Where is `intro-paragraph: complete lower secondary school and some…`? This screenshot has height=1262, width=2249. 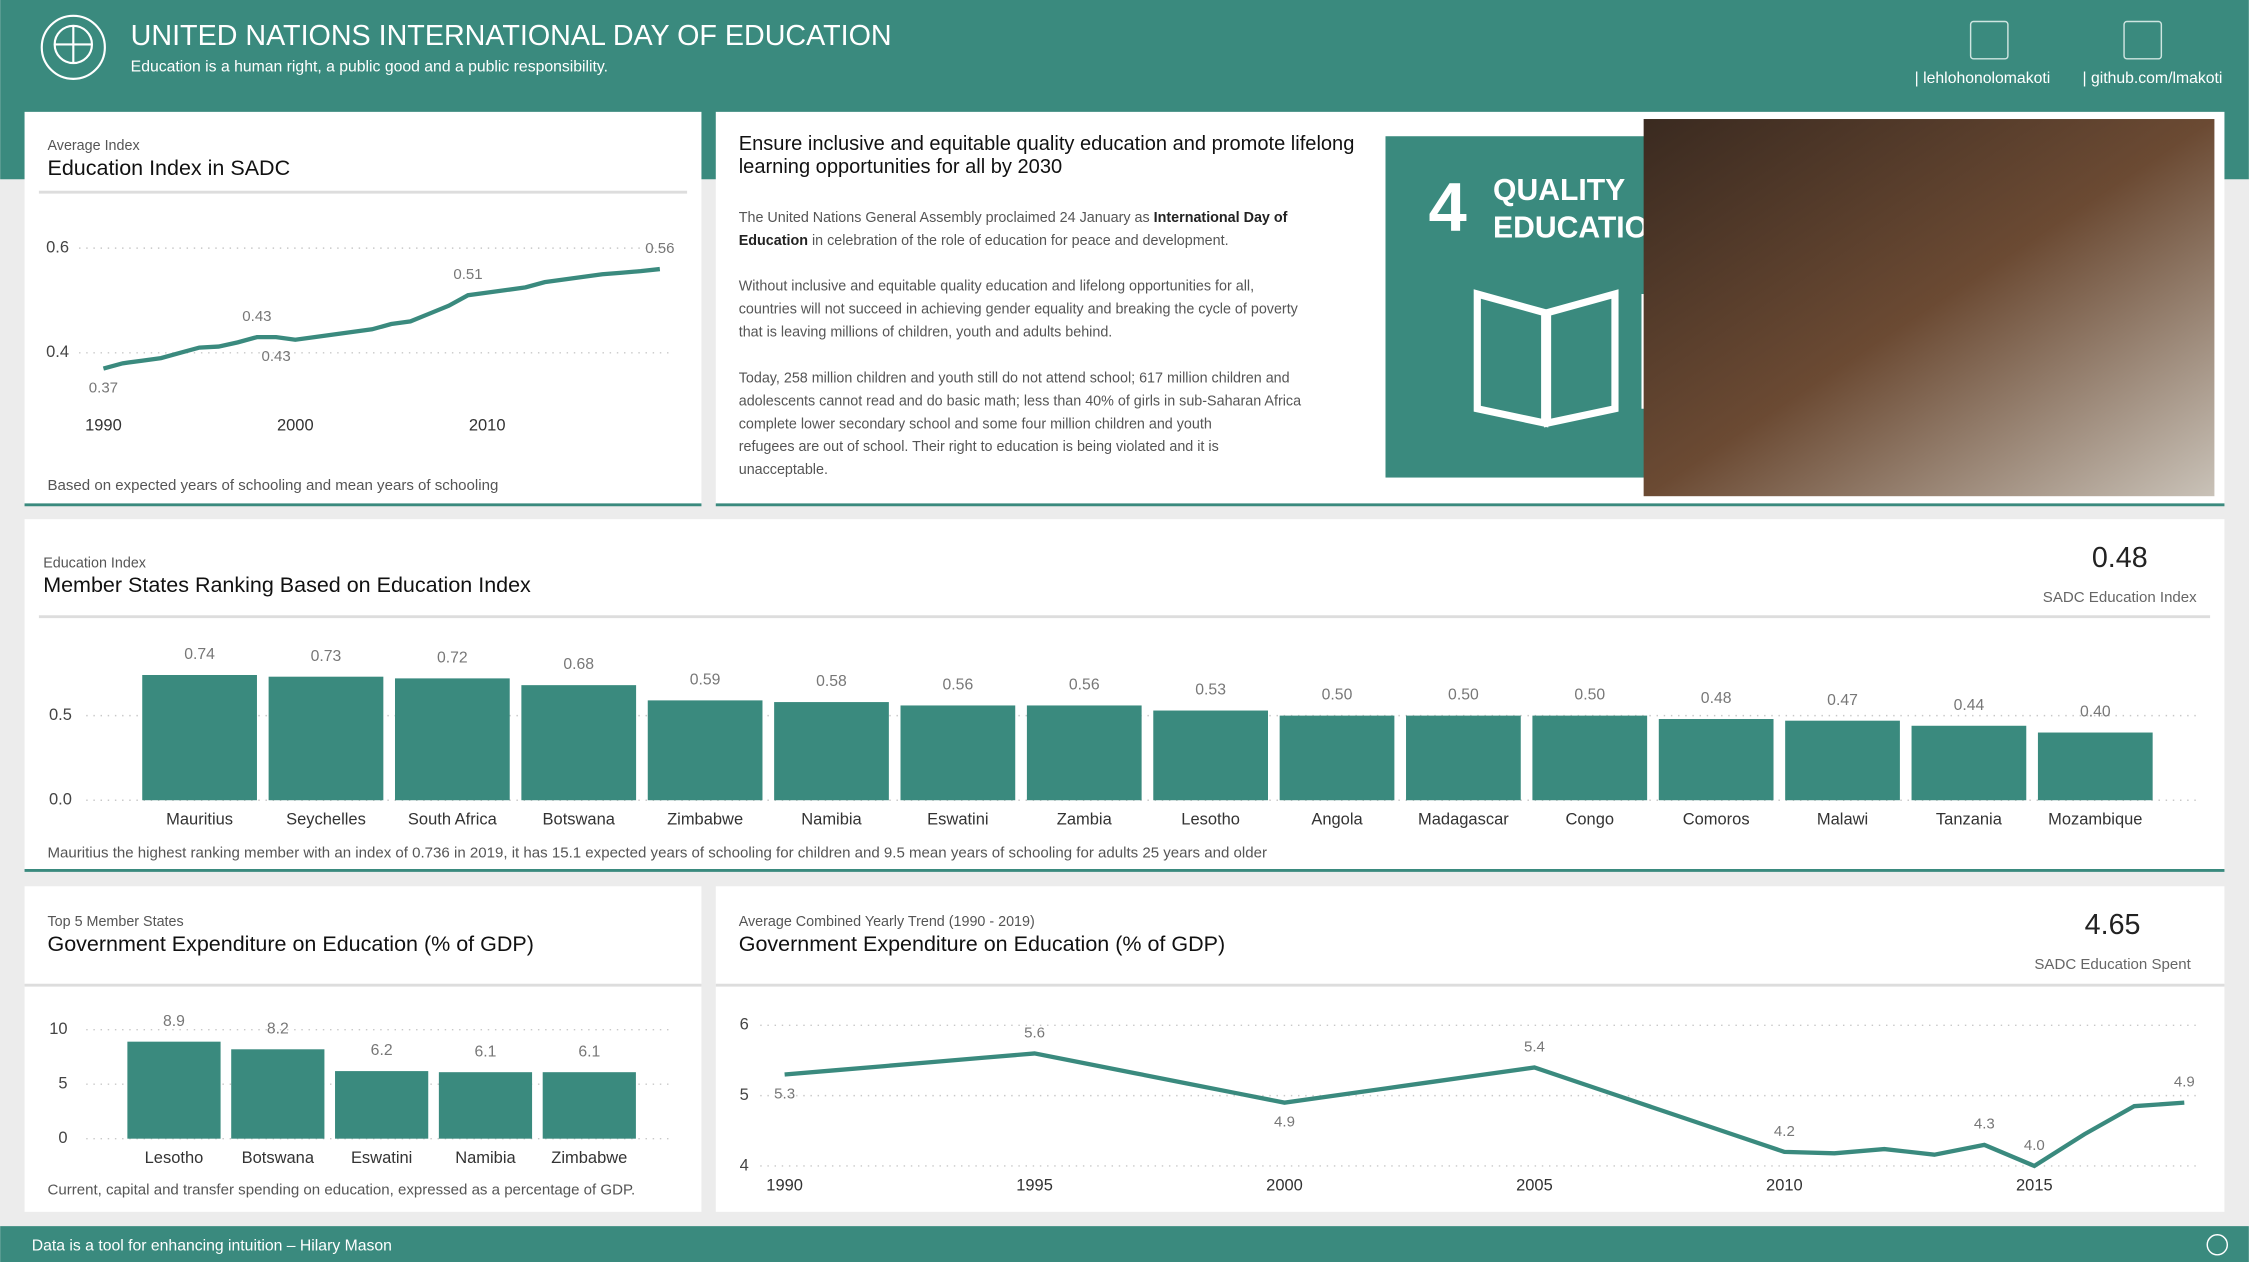 intro-paragraph: complete lower secondary school and some… is located at coordinates (975, 424).